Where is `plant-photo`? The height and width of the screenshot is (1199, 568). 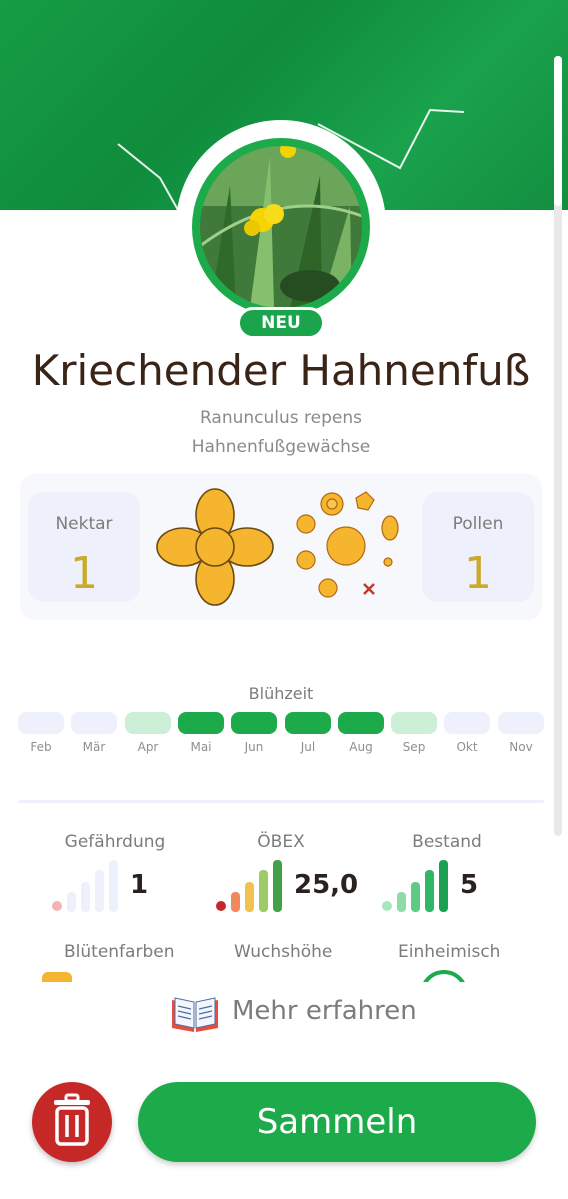
plant-photo is located at coordinates (281, 227).